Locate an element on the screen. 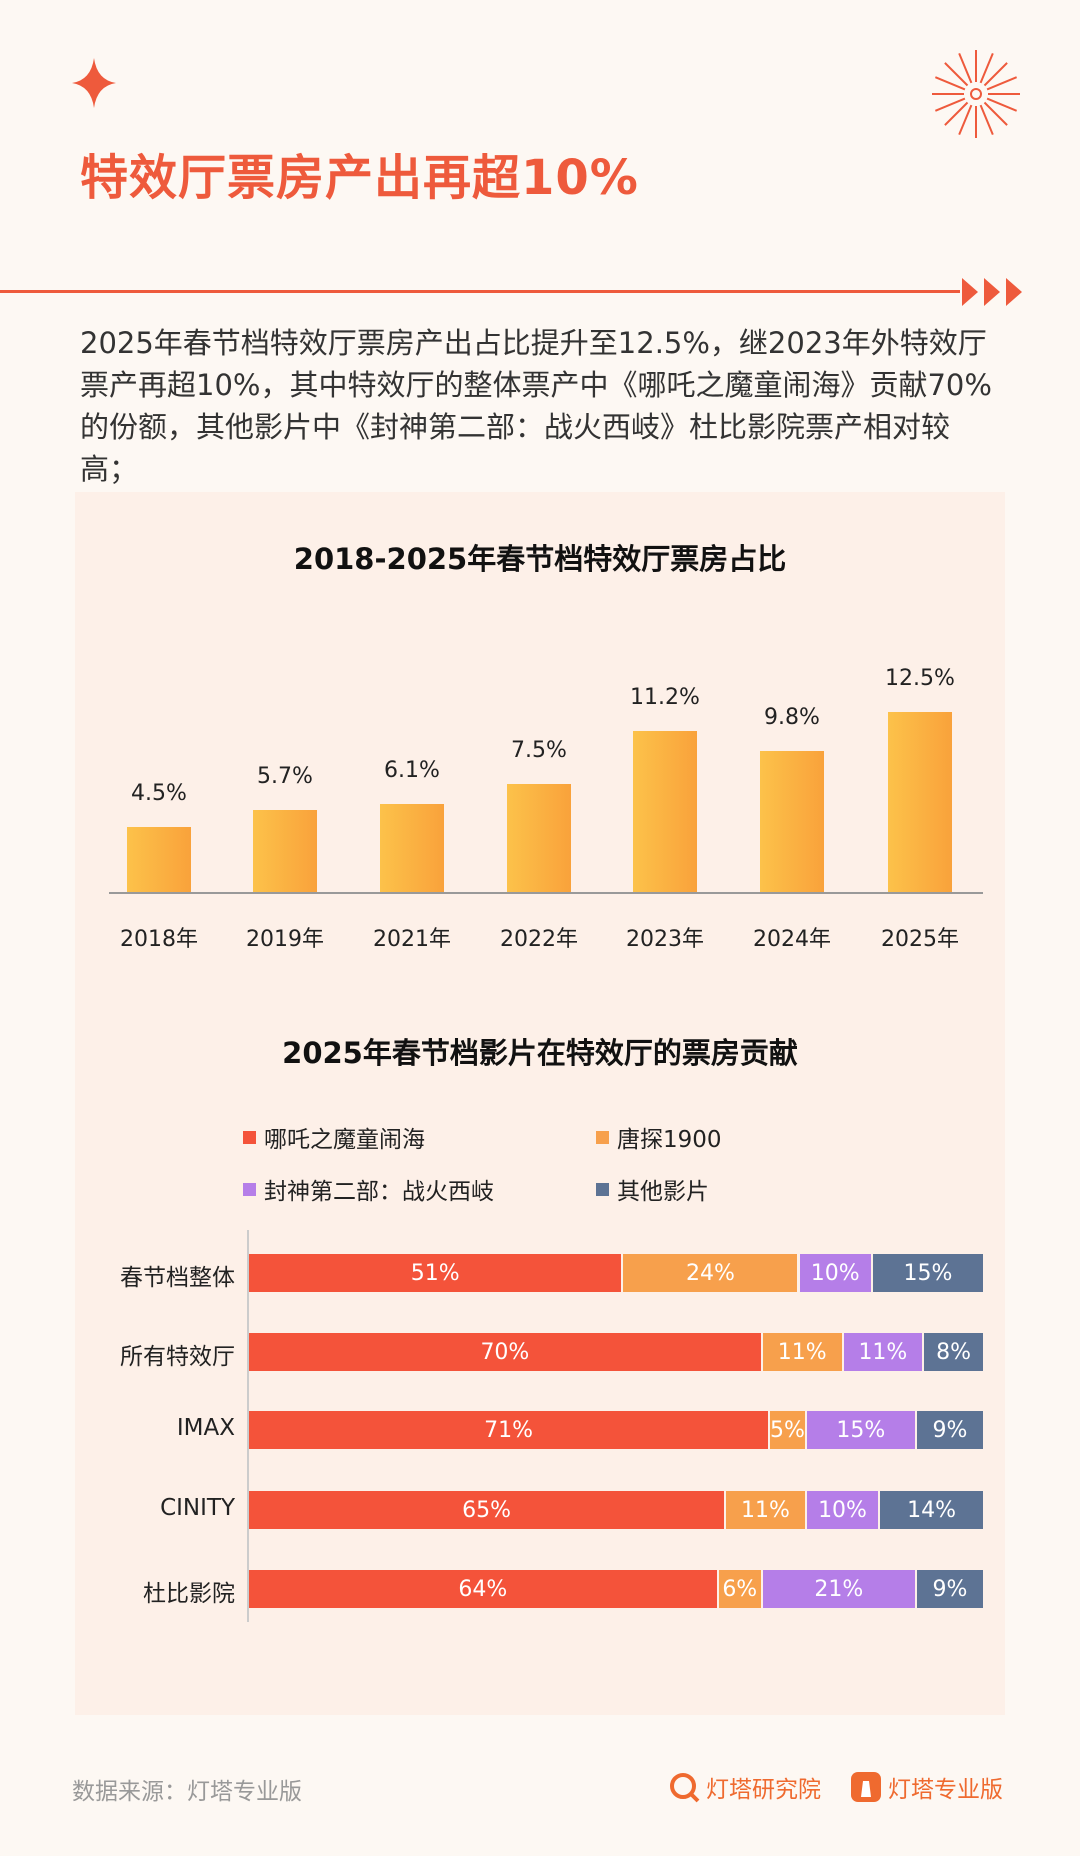 This screenshot has width=1080, height=1856. row-label: 所有特效厅 is located at coordinates (177, 1357).